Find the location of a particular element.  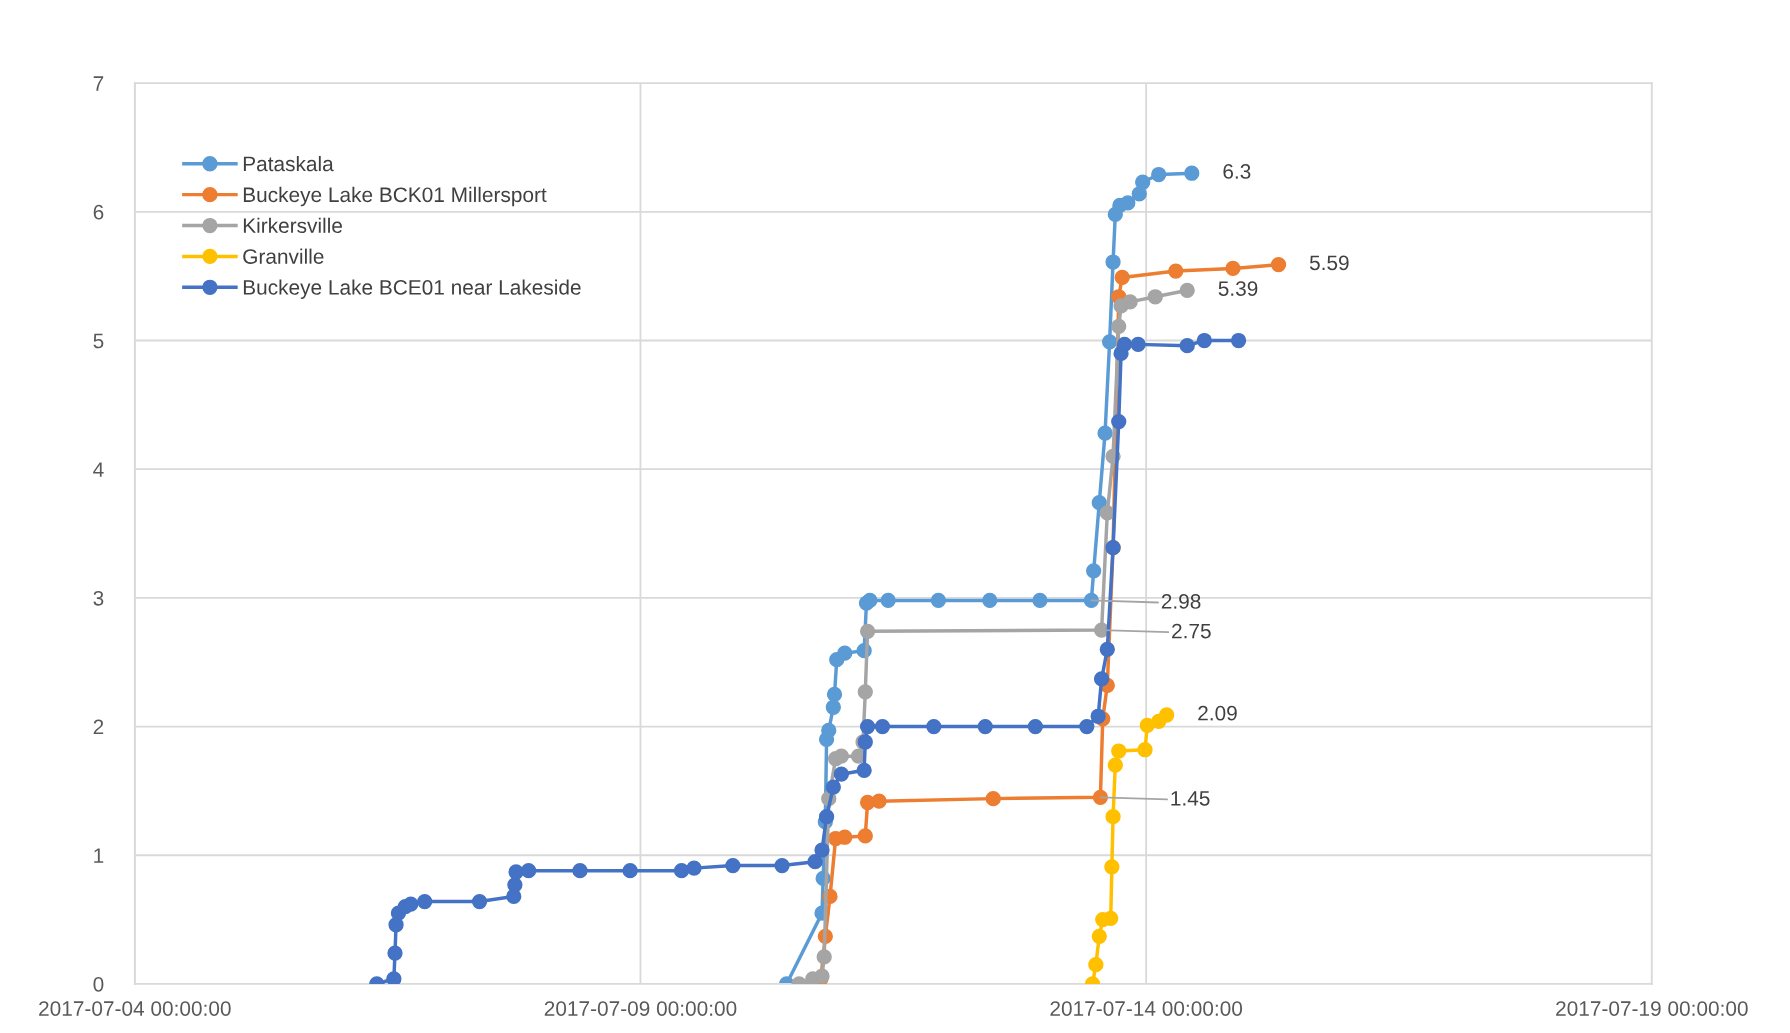

y-tick-label: 6 is located at coordinates (98, 212).